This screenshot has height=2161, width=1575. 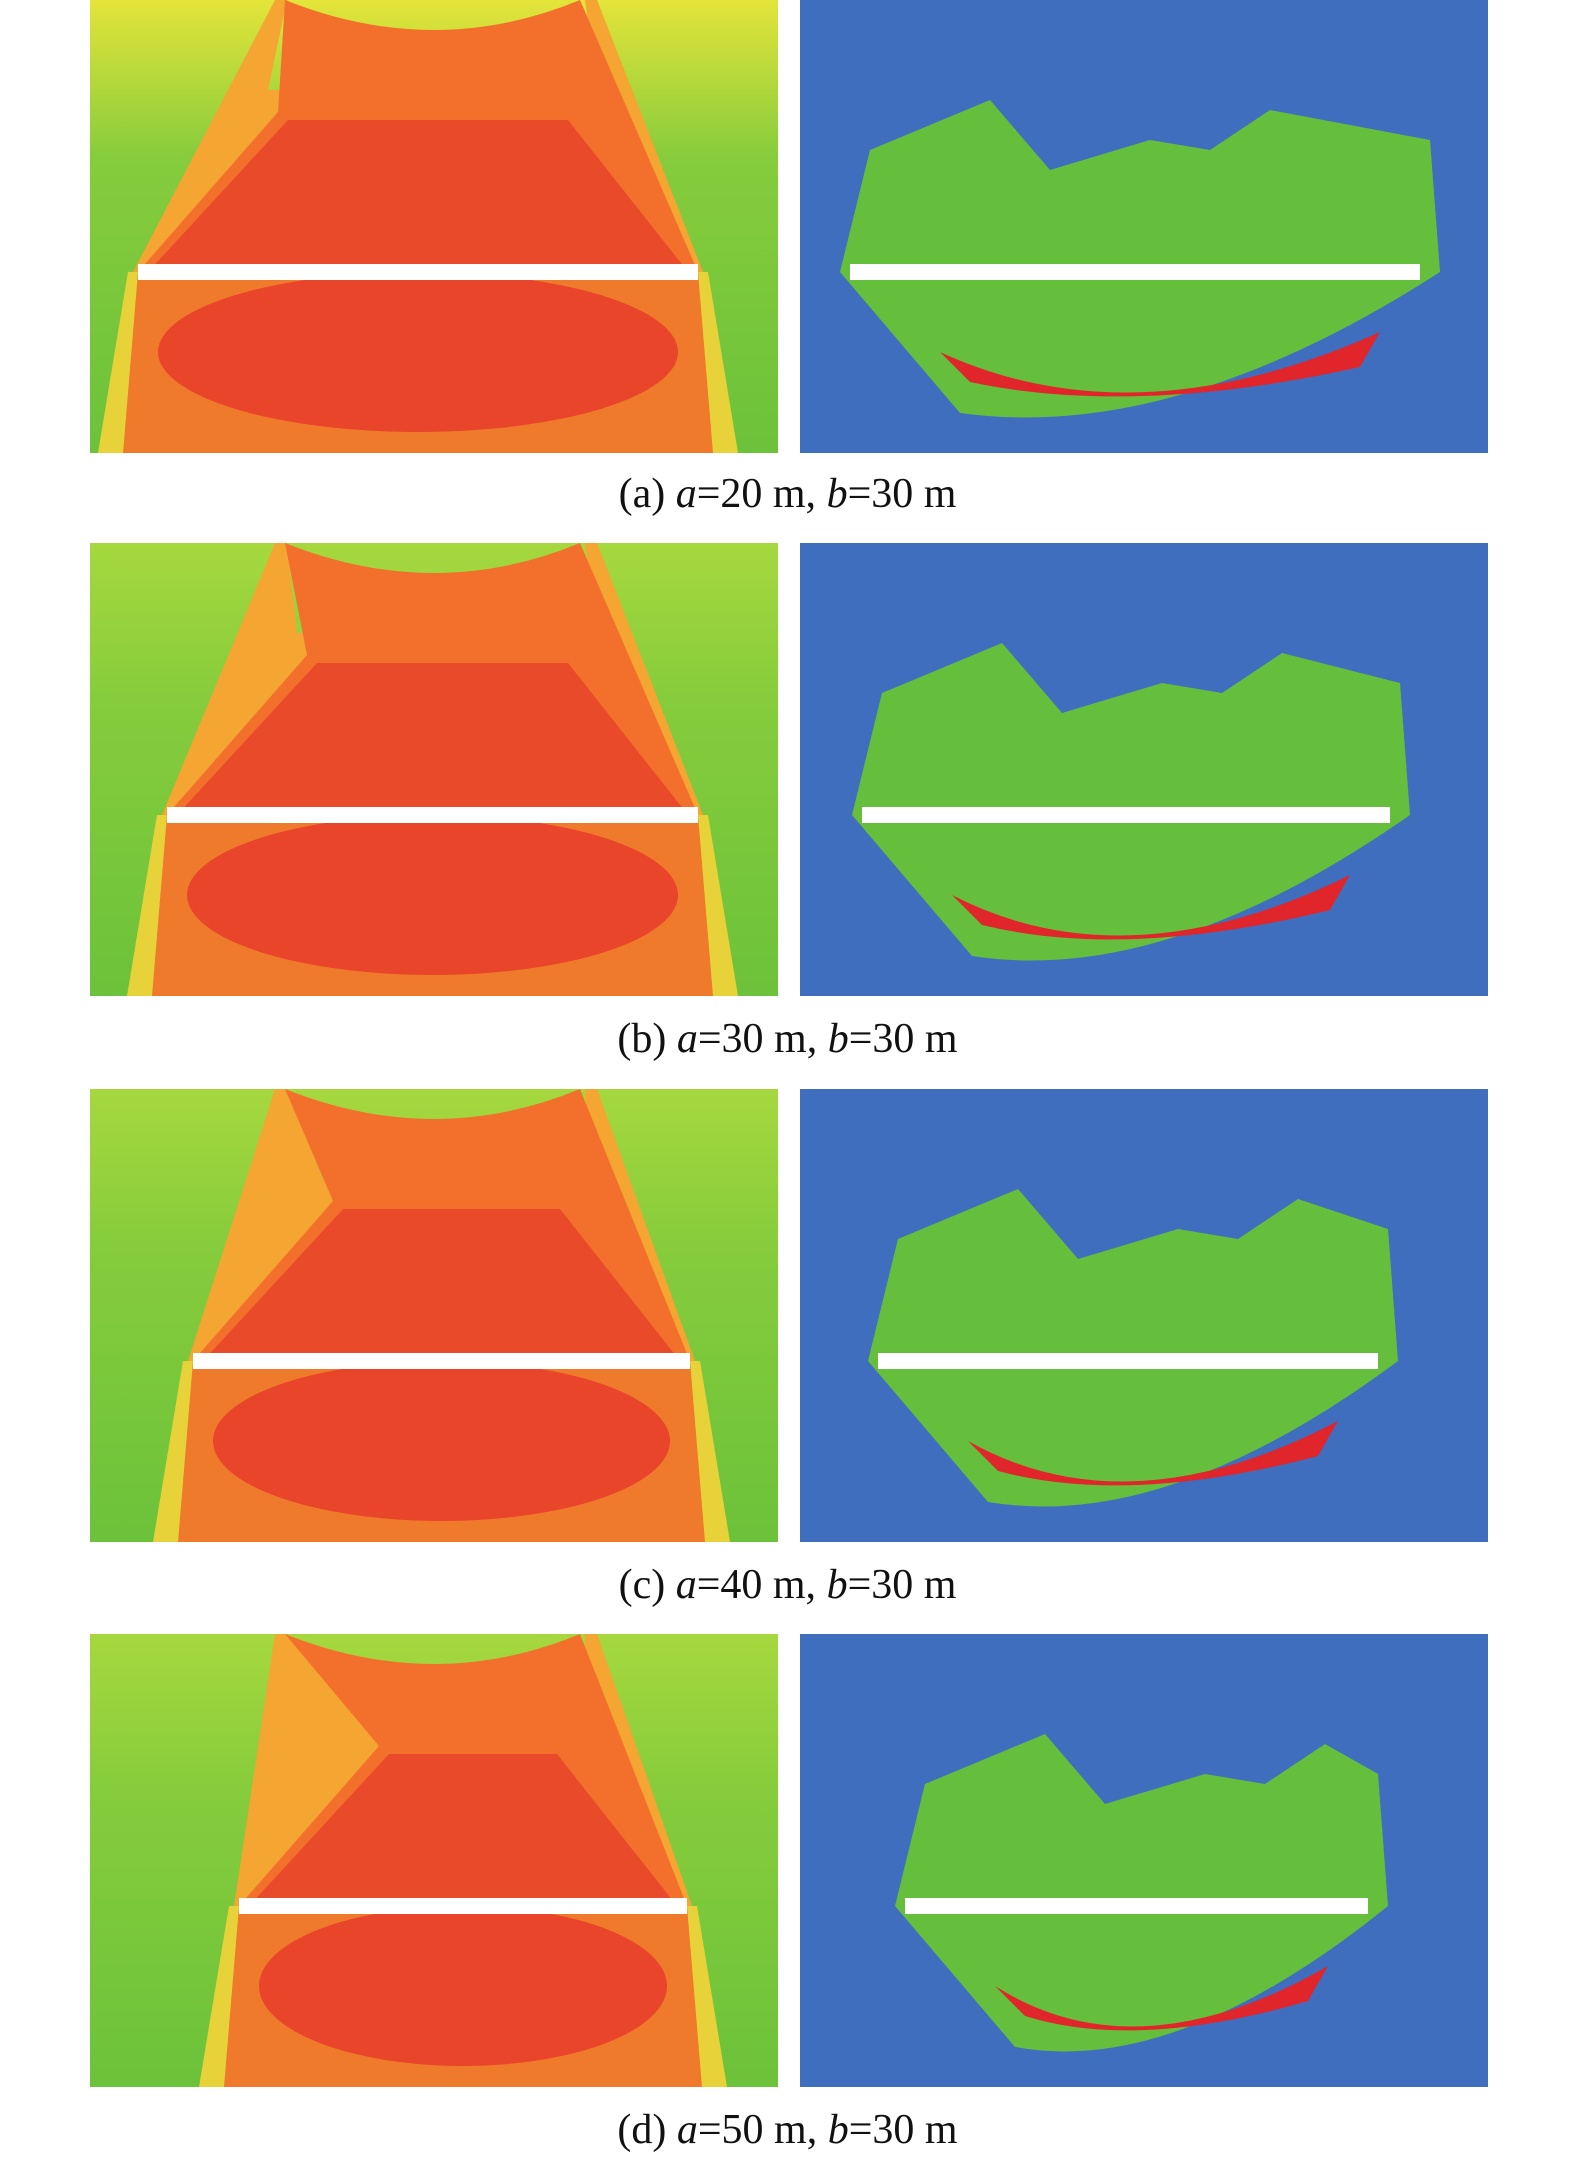 What do you see at coordinates (757, 2130) in the screenshot?
I see `caption-text: =50 m,` at bounding box center [757, 2130].